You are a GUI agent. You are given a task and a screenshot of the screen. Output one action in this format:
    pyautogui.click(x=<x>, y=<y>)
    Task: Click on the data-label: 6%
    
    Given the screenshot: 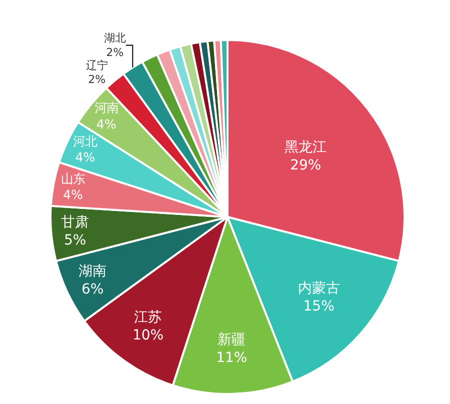 What is the action you would take?
    pyautogui.click(x=93, y=290)
    